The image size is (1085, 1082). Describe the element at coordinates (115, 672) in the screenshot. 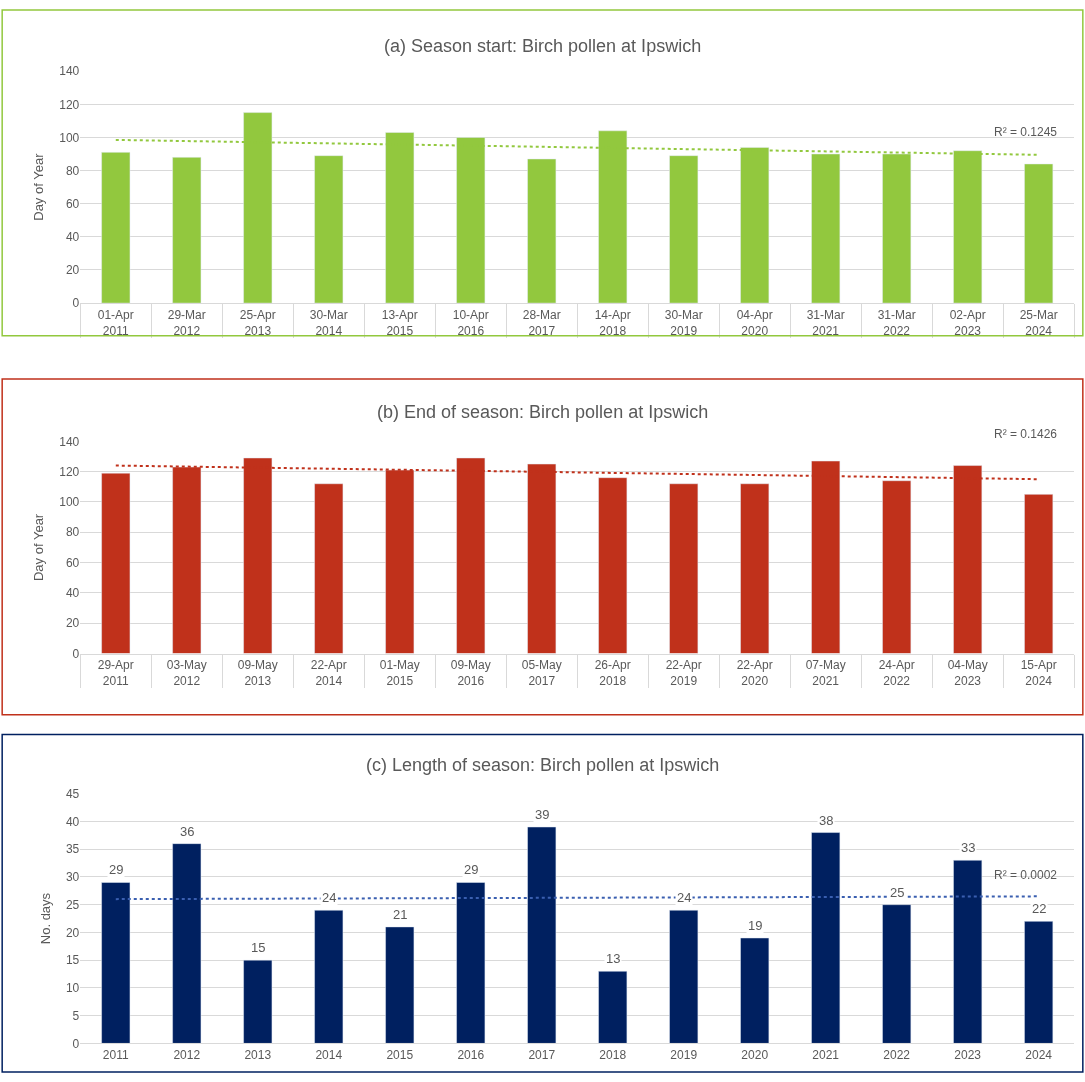

I see `category-label: 29-Apr 2011` at that location.